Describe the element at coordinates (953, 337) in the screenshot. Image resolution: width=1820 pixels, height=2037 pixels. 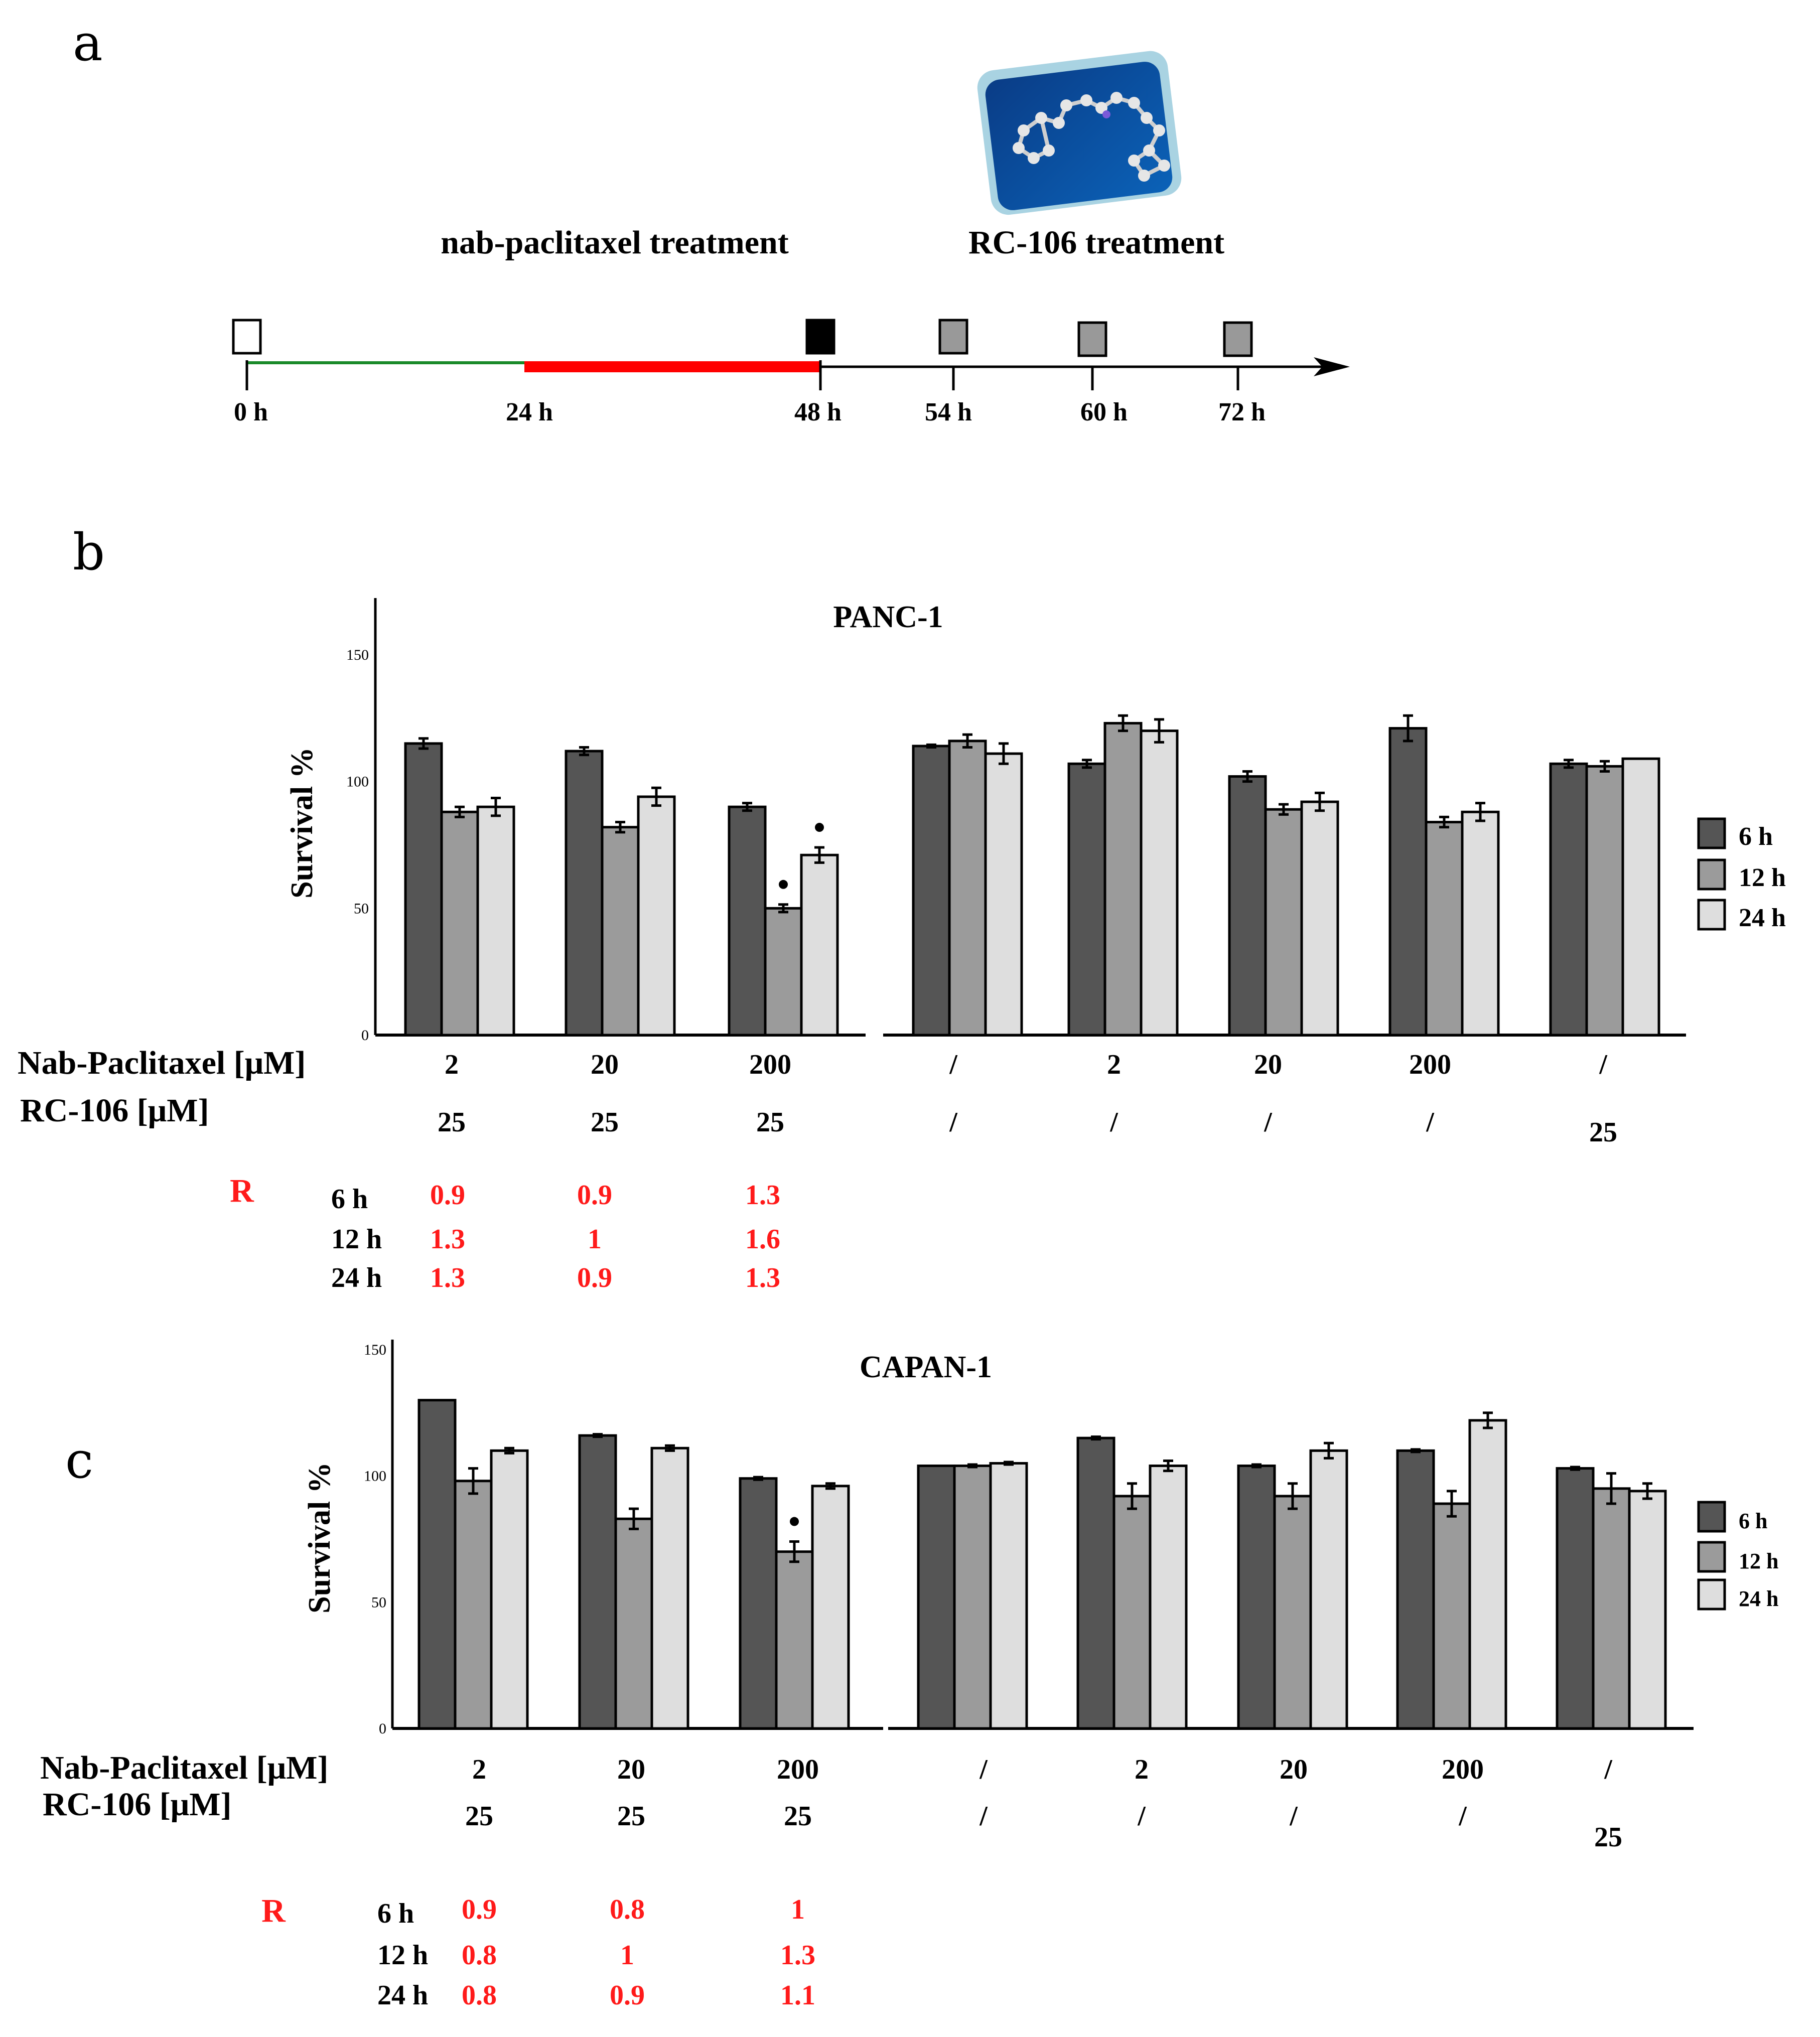
I see `timeline-marker-54h` at that location.